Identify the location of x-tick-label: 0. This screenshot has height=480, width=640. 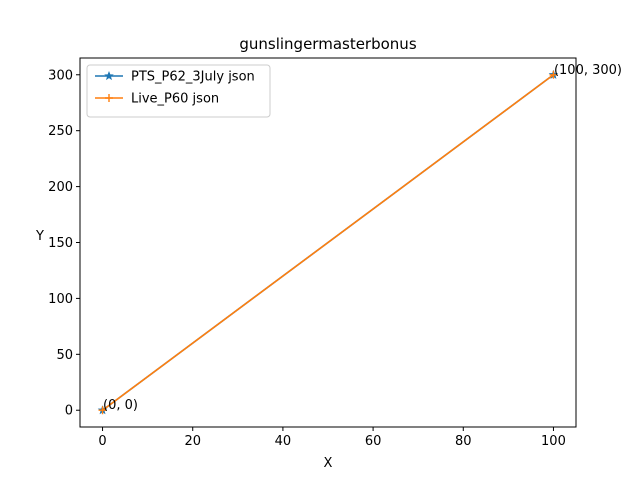
(102, 441).